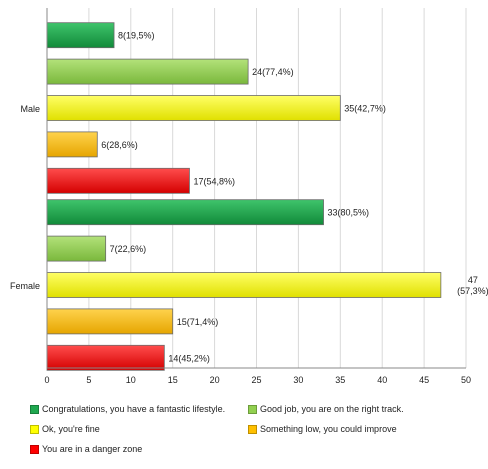 This screenshot has height=469, width=488. What do you see at coordinates (30, 109) in the screenshot?
I see `category-label: Male` at bounding box center [30, 109].